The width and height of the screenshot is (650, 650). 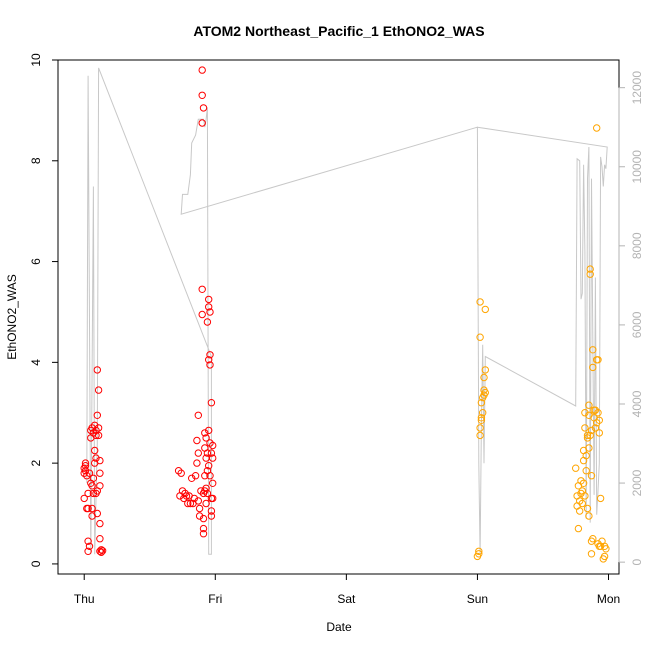 I want to click on y-left-tick-label: 10, so click(x=36, y=60).